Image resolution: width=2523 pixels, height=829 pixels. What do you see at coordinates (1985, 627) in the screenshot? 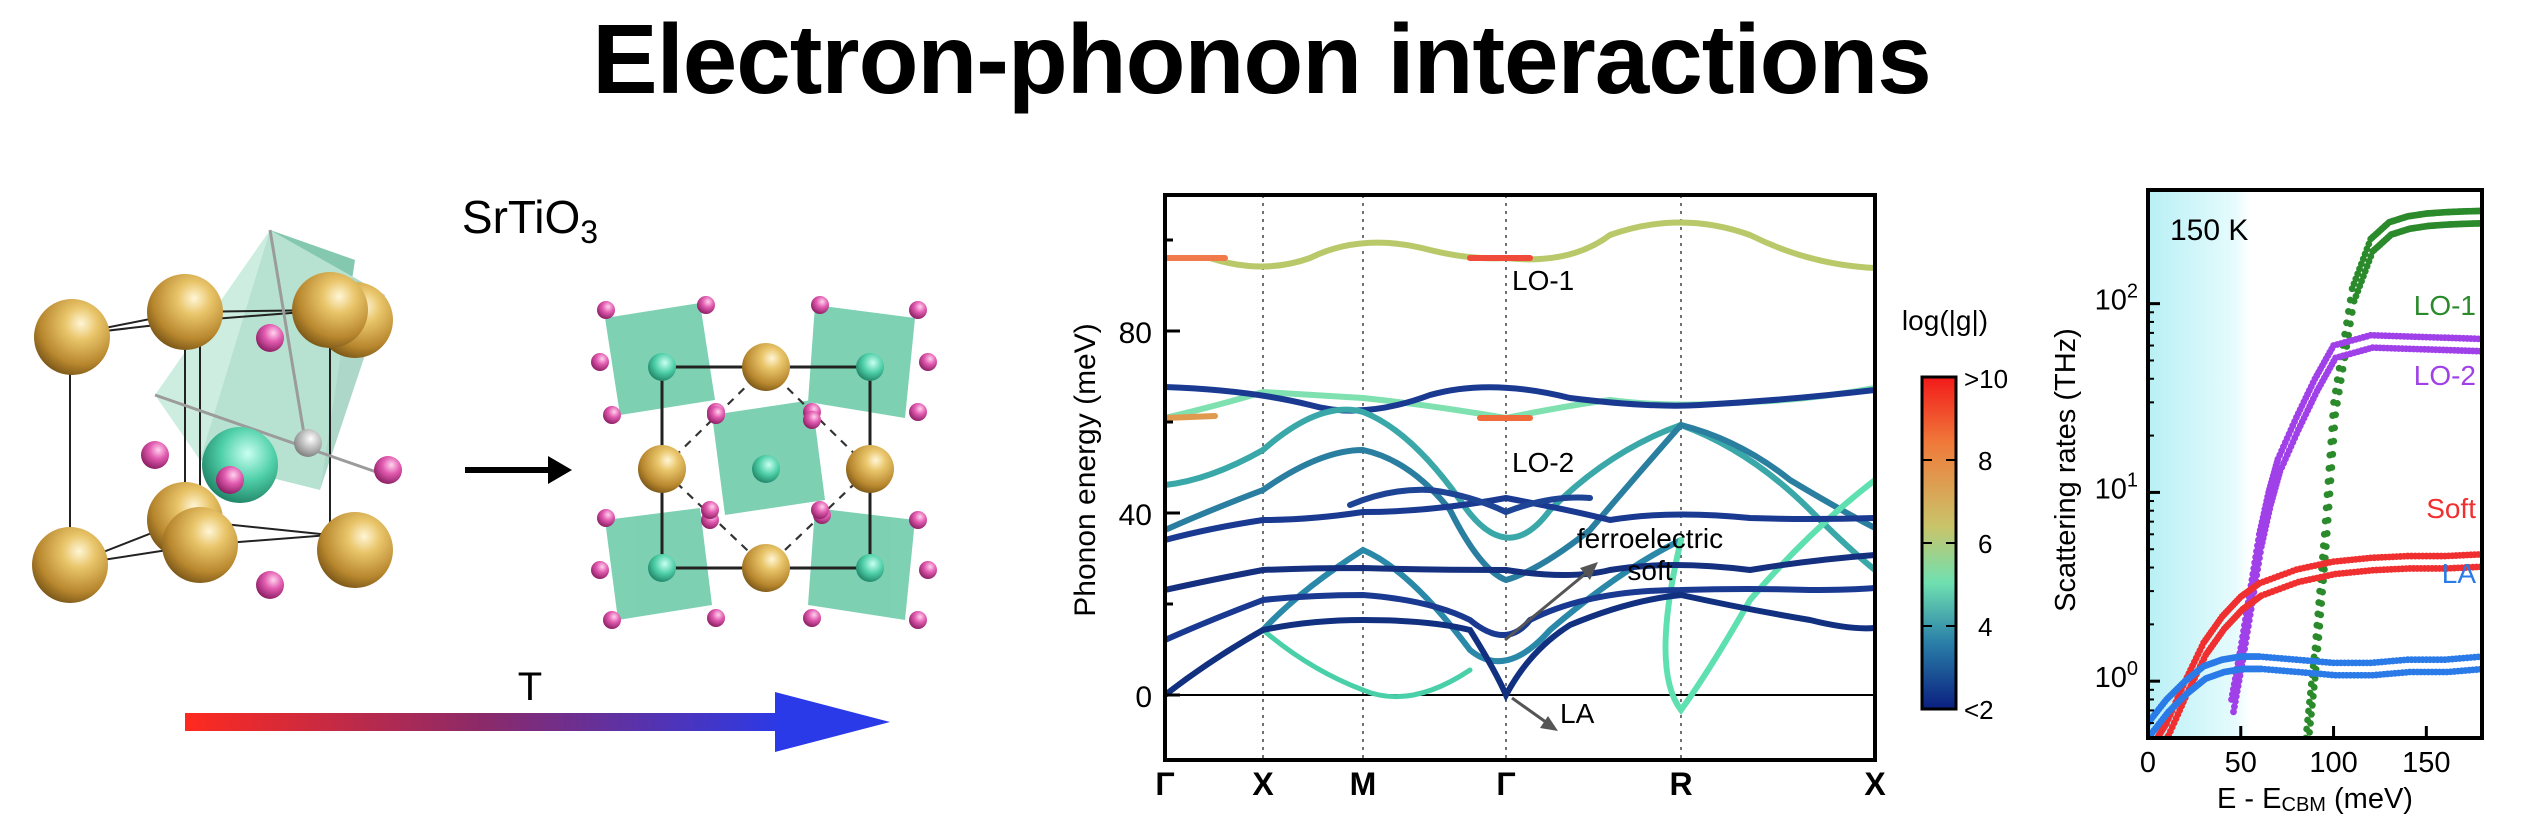
I see `colorbar-tick-label: 4` at bounding box center [1985, 627].